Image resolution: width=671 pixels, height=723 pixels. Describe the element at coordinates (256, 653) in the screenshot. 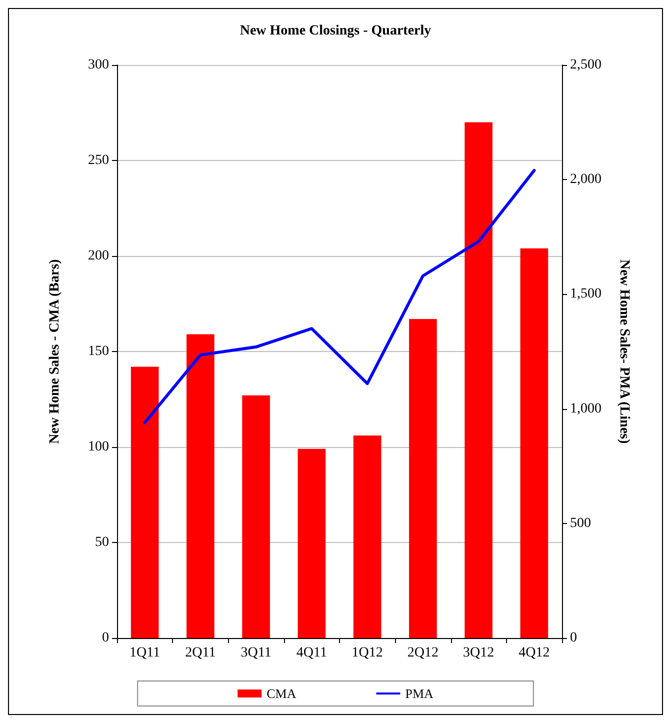

I see `x-tick-label: 3Q11` at that location.